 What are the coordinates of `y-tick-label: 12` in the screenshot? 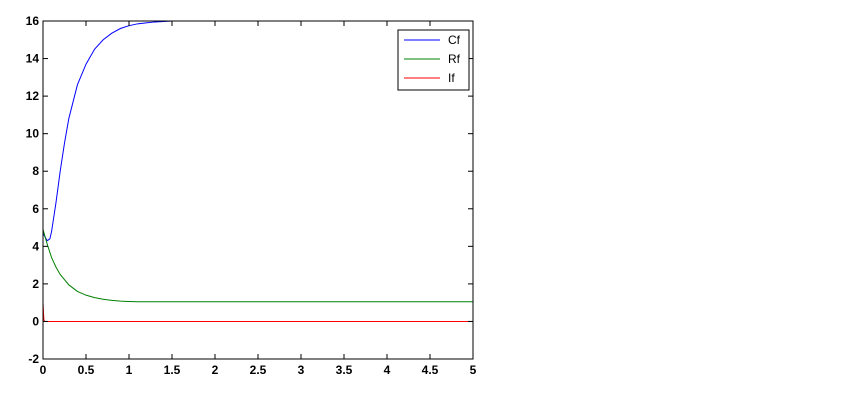 It's located at (33, 96).